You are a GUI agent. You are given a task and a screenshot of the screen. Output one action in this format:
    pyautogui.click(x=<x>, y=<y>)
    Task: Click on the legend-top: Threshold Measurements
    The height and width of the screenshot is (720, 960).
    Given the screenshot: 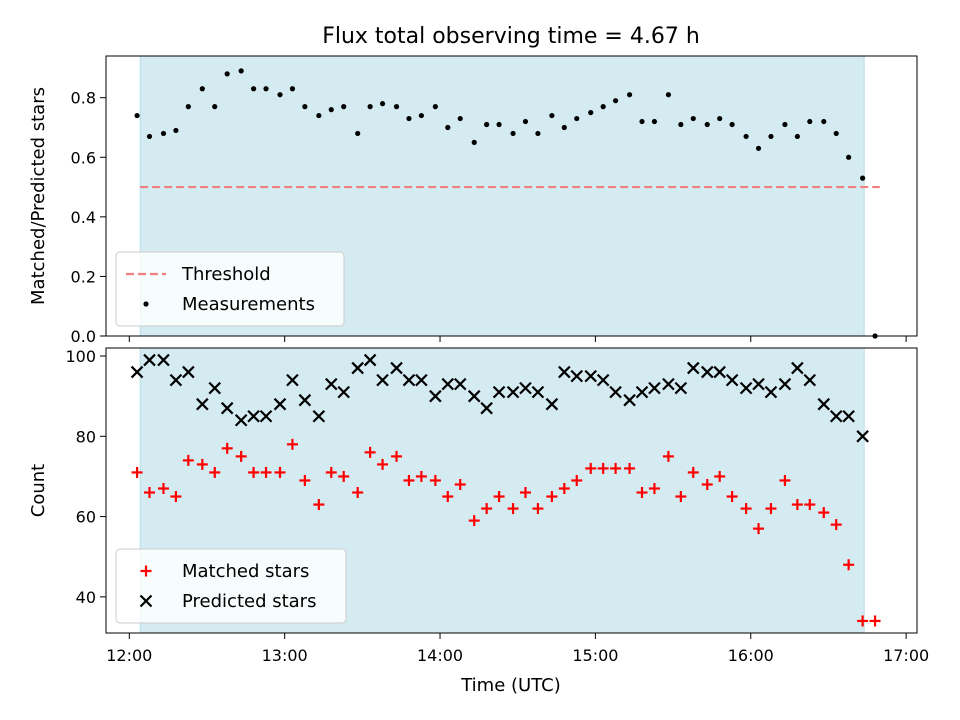 What is the action you would take?
    pyautogui.click(x=230, y=289)
    